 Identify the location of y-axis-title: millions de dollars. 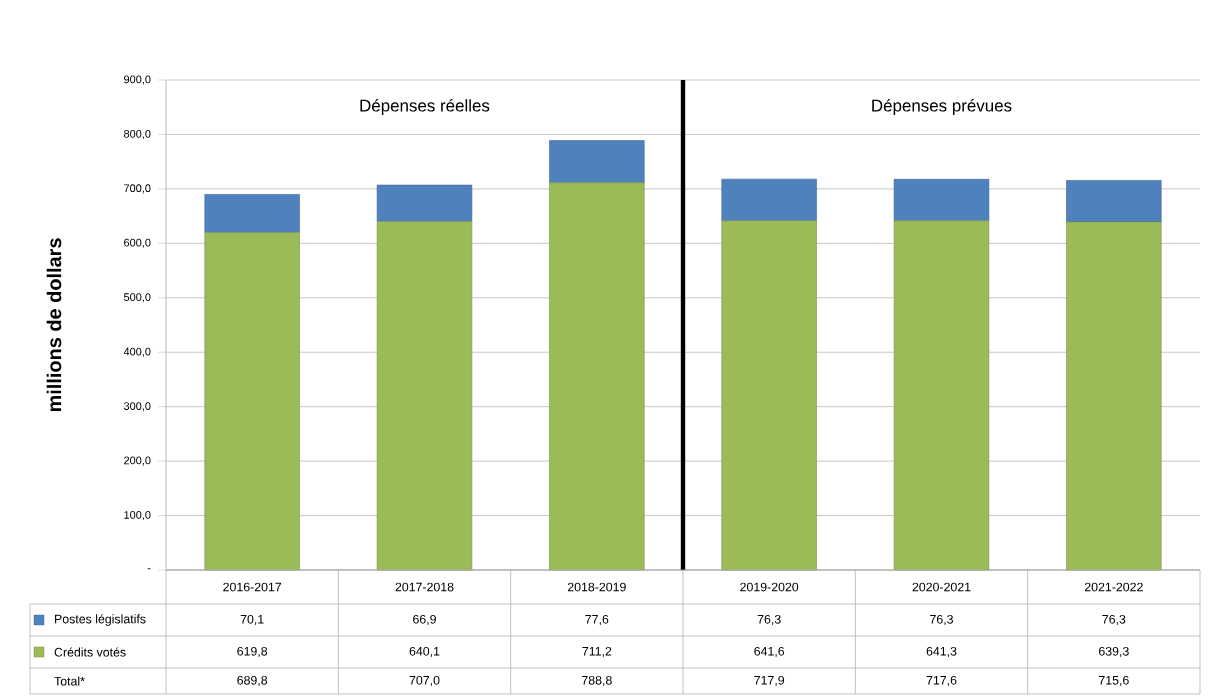
(54, 325).